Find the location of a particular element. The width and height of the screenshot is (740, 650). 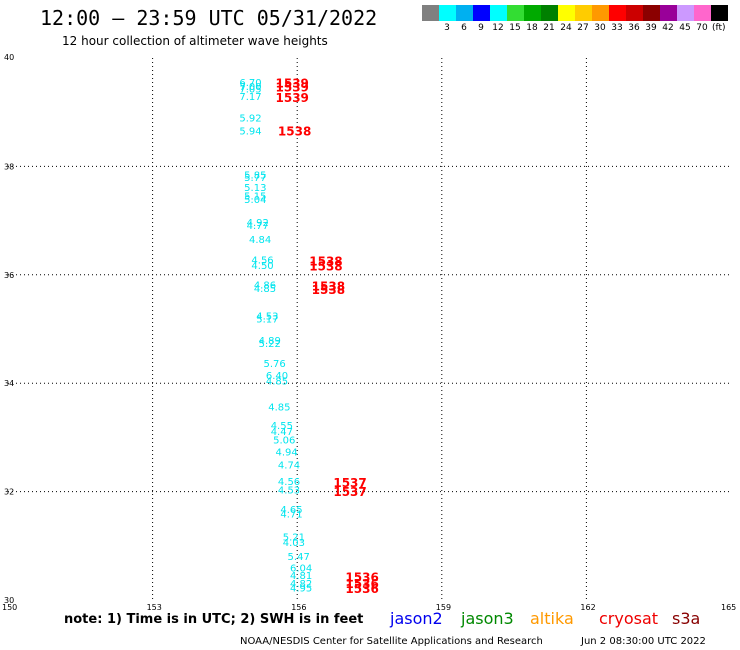

s3a-wave-height-label: 5.04 is located at coordinates (255, 200).